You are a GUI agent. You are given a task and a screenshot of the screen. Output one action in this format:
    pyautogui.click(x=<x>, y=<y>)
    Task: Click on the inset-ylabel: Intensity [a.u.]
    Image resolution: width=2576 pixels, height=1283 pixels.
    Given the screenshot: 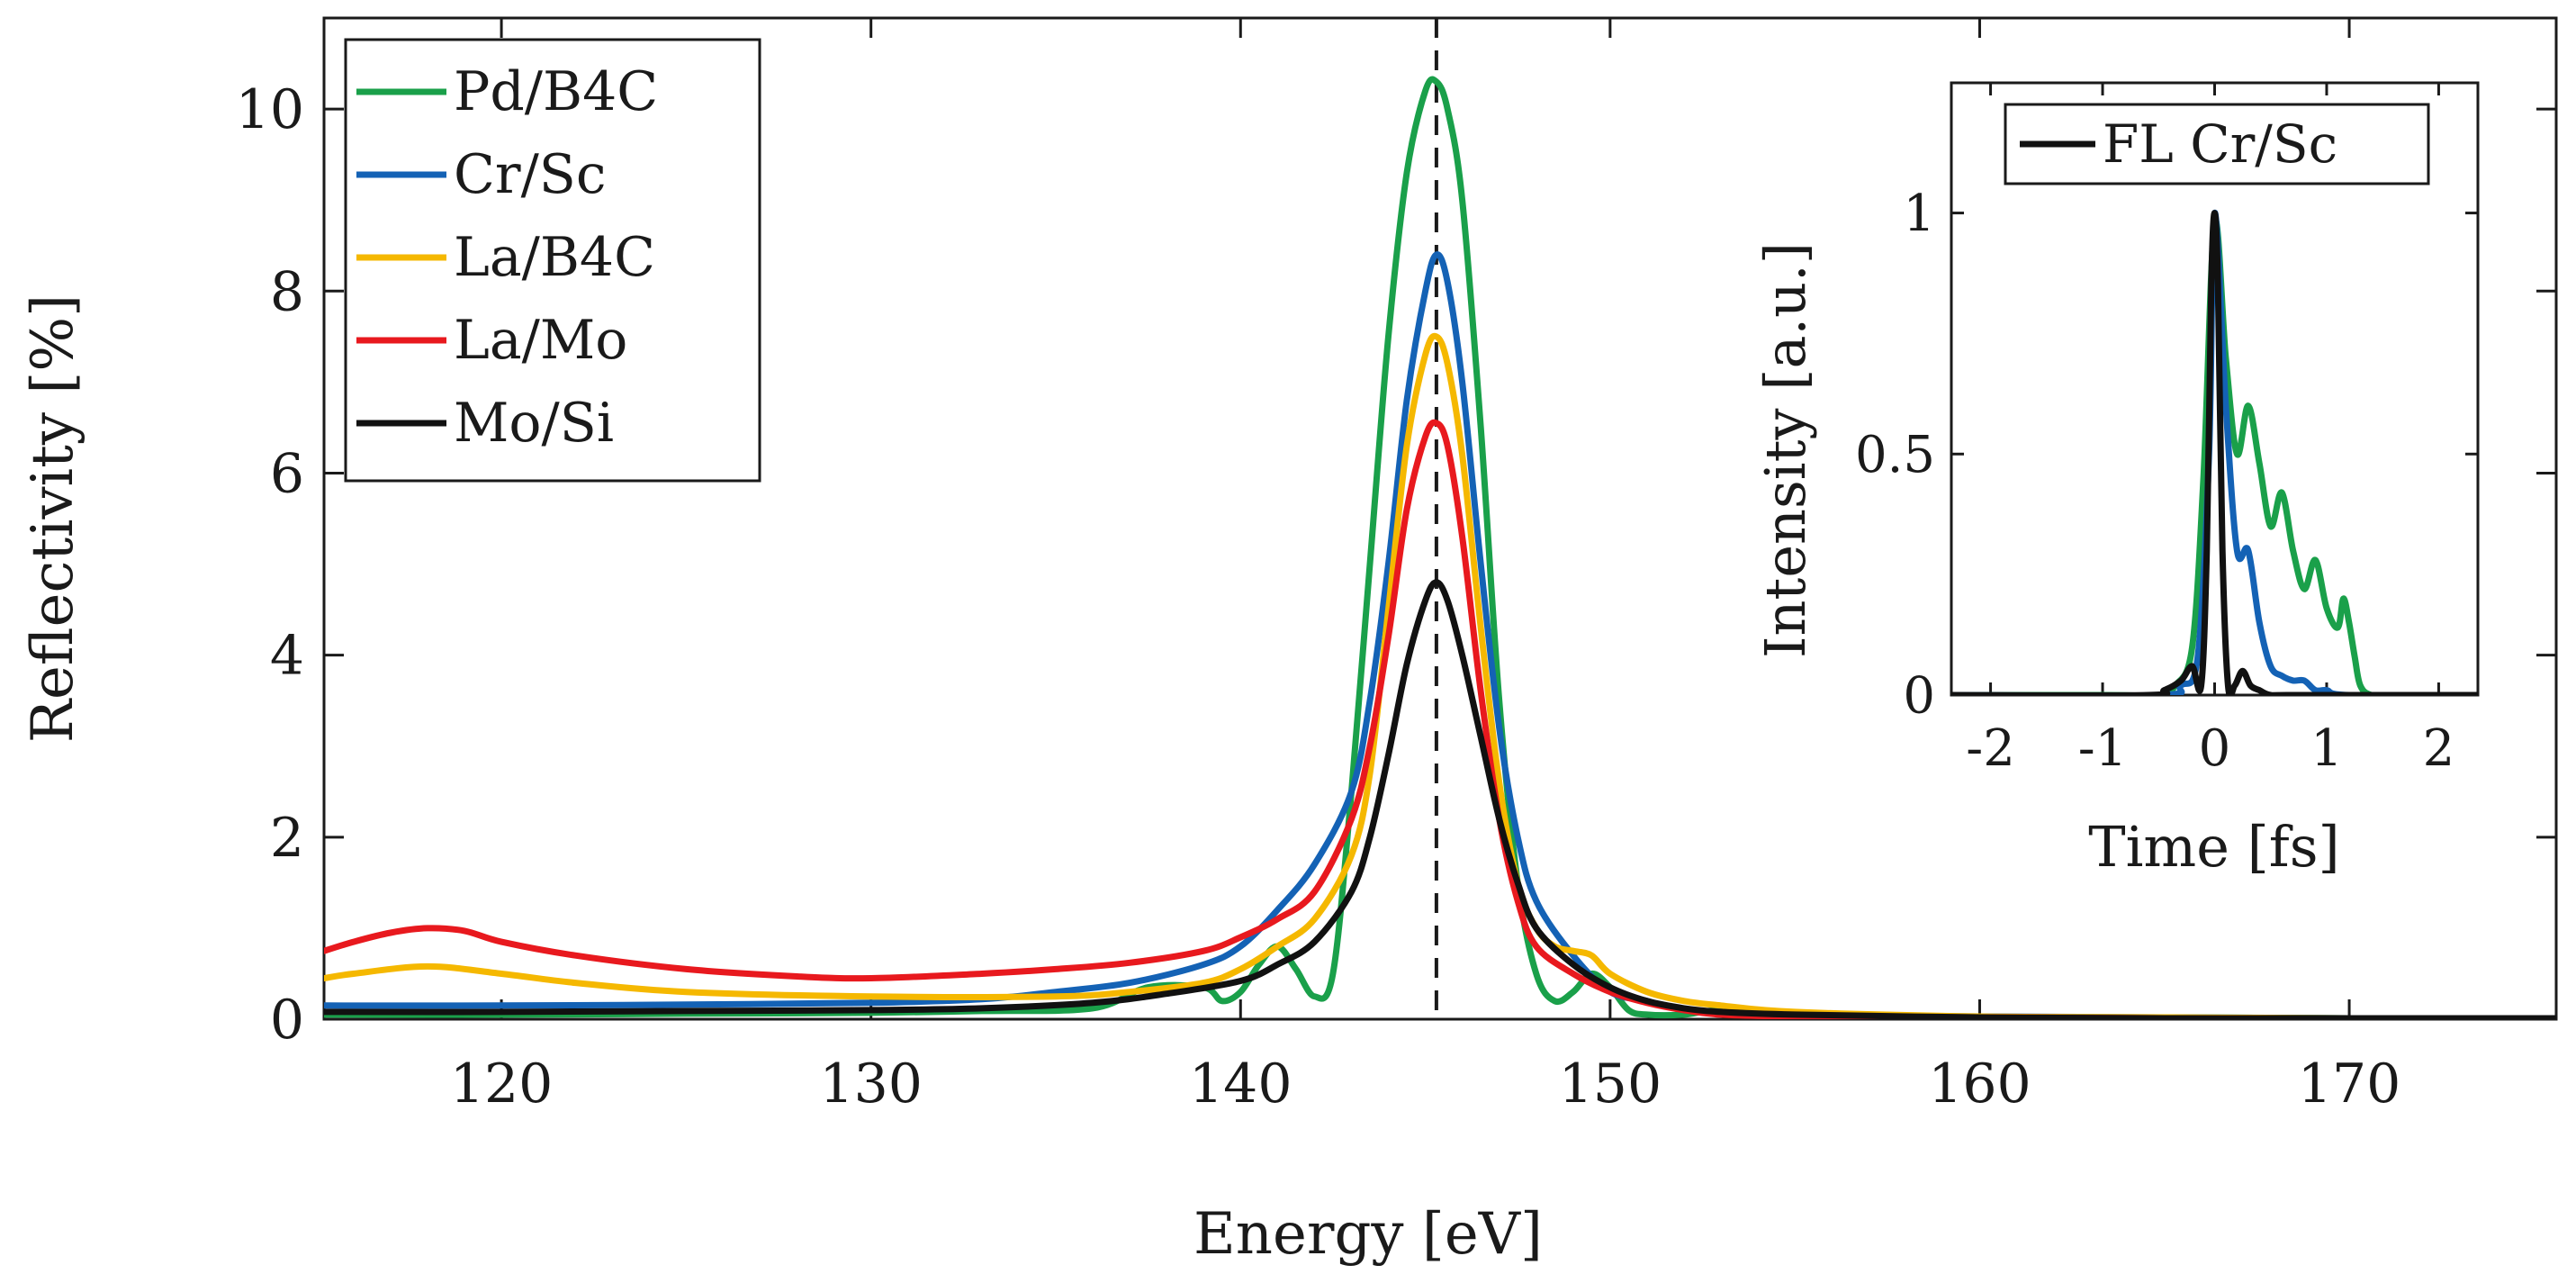 What is the action you would take?
    pyautogui.click(x=1785, y=450)
    